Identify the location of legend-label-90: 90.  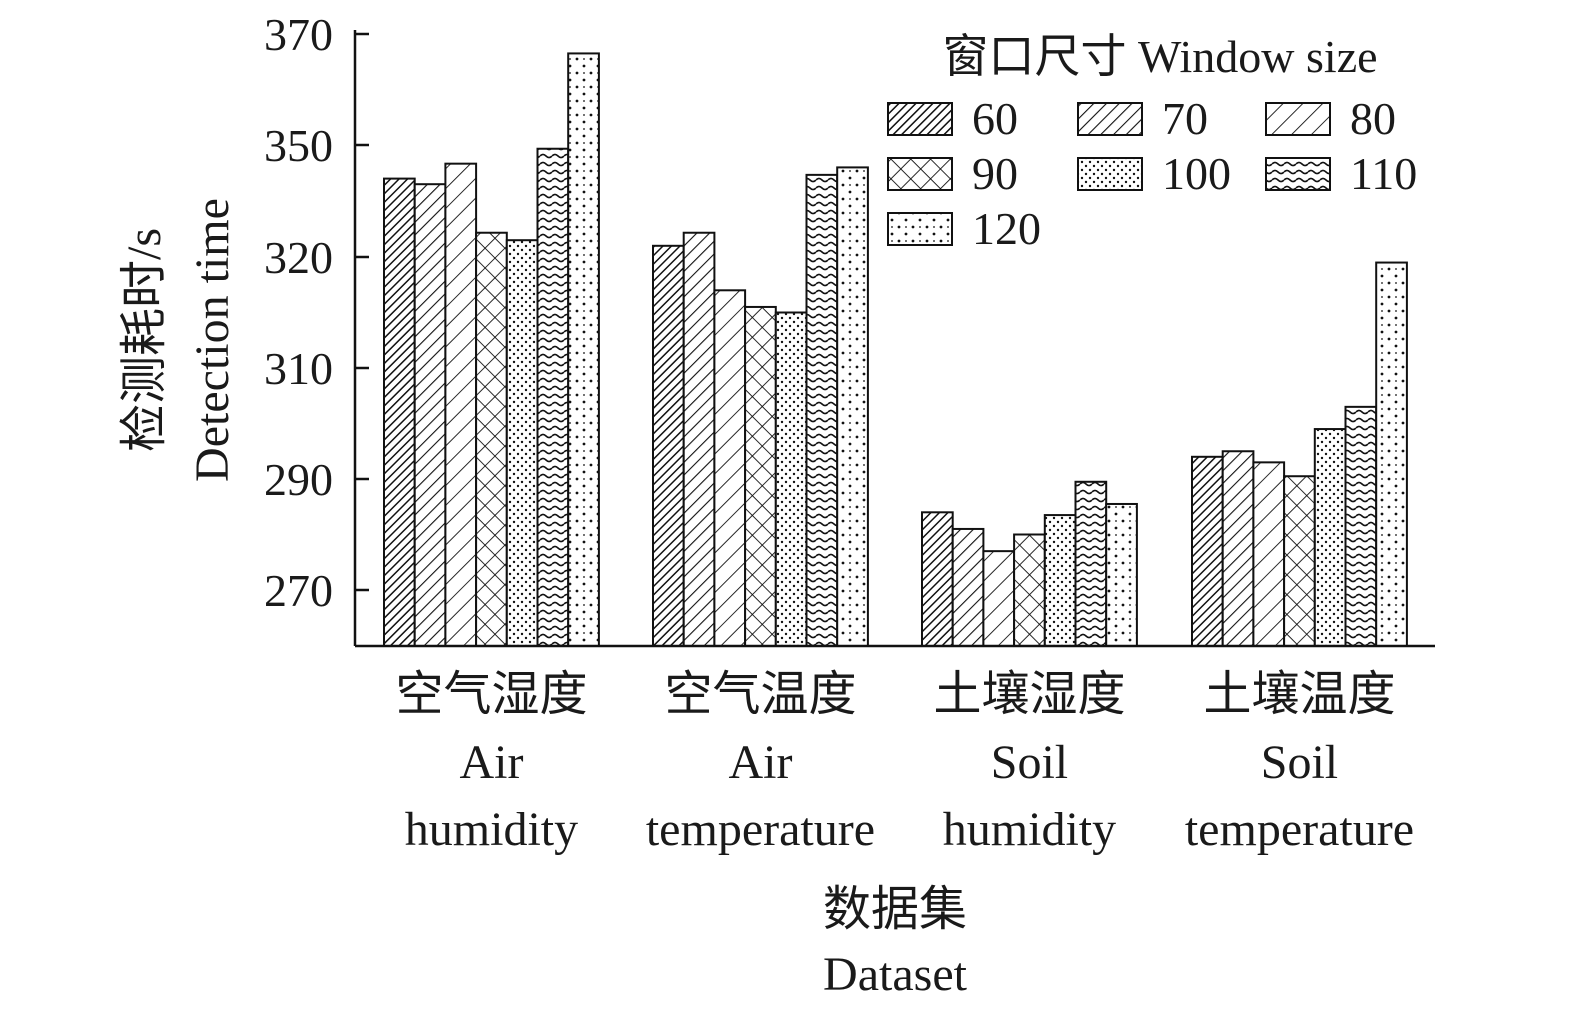
(995, 173).